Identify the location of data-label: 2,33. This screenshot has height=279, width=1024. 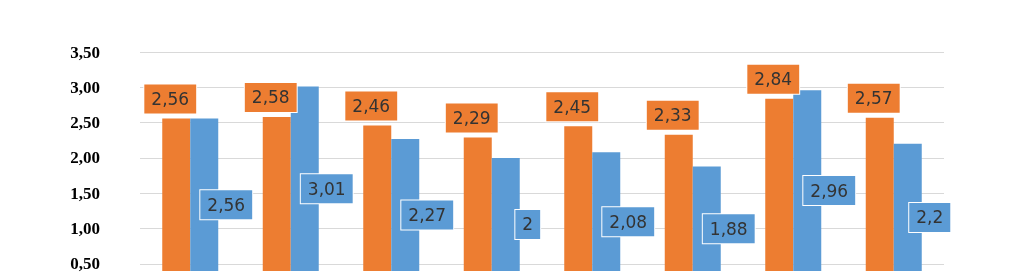
(672, 115).